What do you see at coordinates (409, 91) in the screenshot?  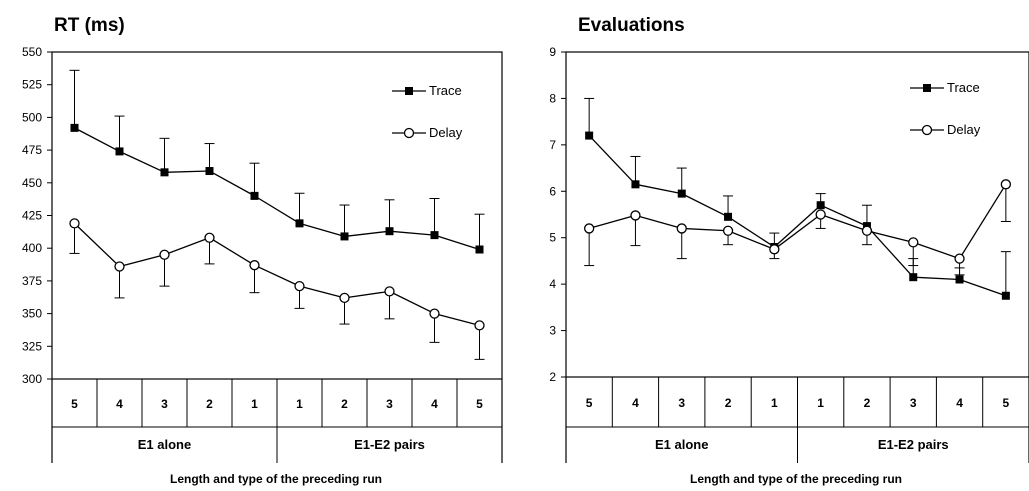 I see `legend-marker-trace` at bounding box center [409, 91].